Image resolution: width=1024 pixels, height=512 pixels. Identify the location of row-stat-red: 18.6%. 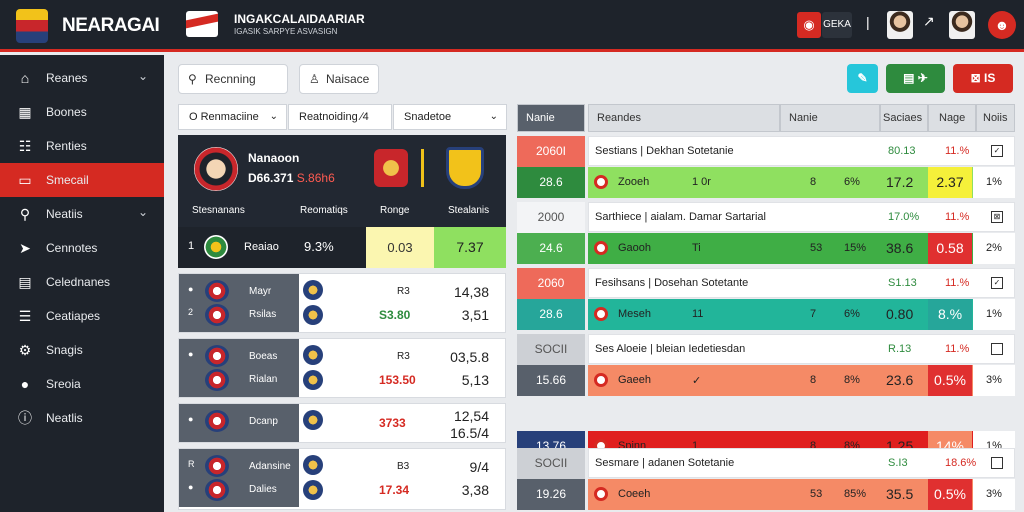
(961, 463).